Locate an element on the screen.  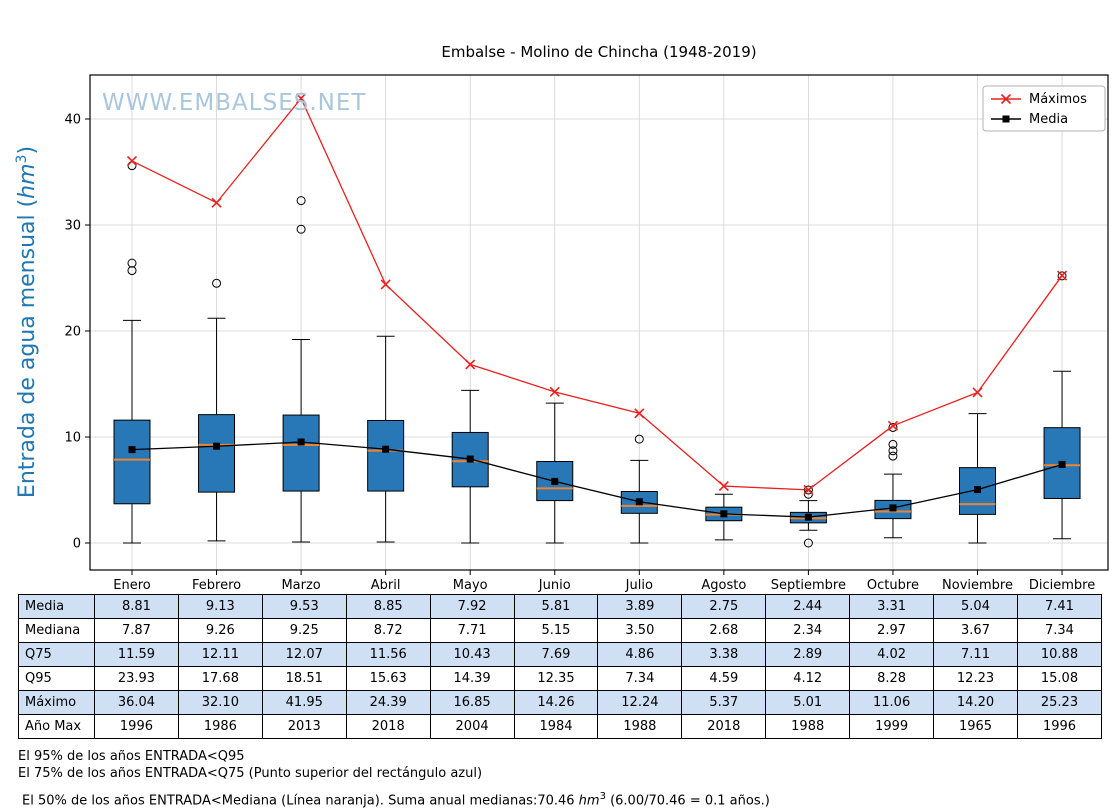
footnote-mediana-unit: hm is located at coordinates (589, 801).